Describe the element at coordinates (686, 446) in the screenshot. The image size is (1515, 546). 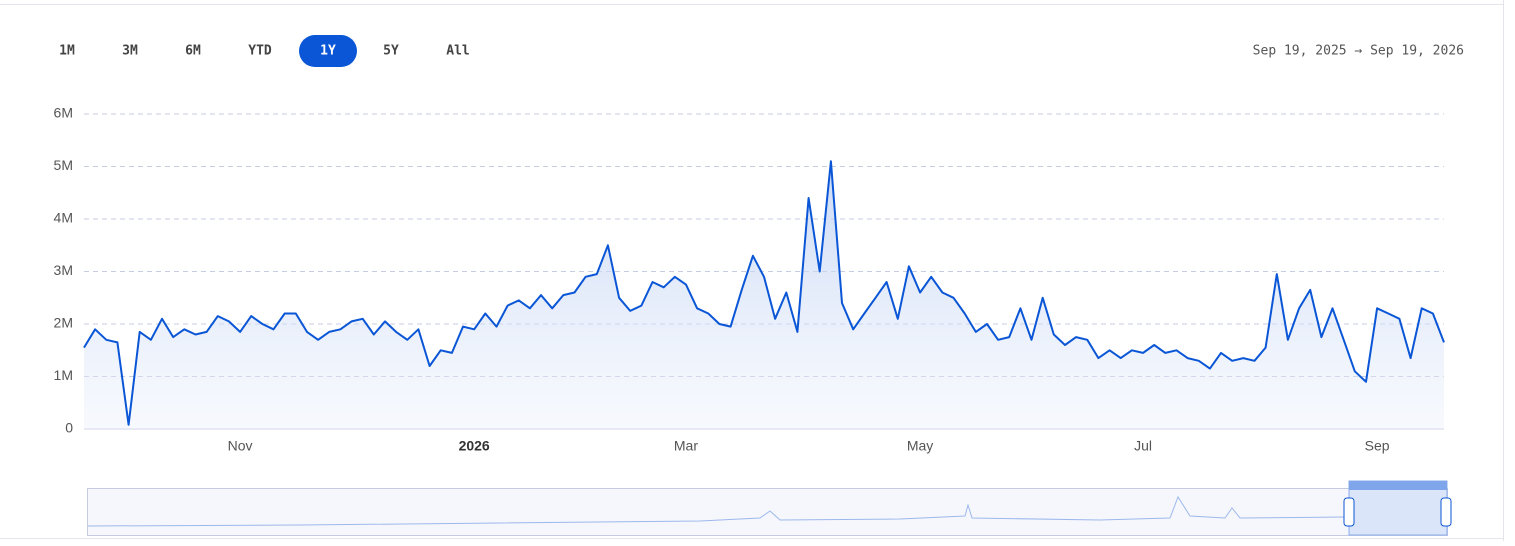
I see `x-tick-label: Mar` at that location.